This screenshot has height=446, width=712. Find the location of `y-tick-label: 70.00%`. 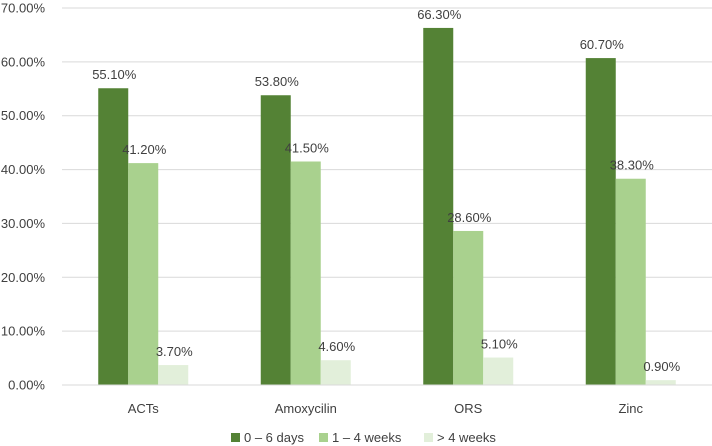

y-tick-label: 70.00% is located at coordinates (23, 8).